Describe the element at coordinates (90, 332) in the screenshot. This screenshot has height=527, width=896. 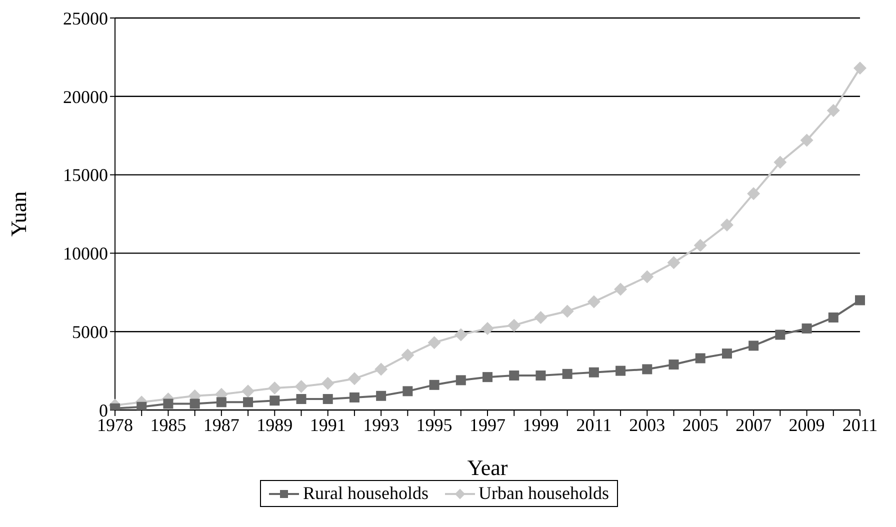
I see `y-tick-label: 5000` at that location.